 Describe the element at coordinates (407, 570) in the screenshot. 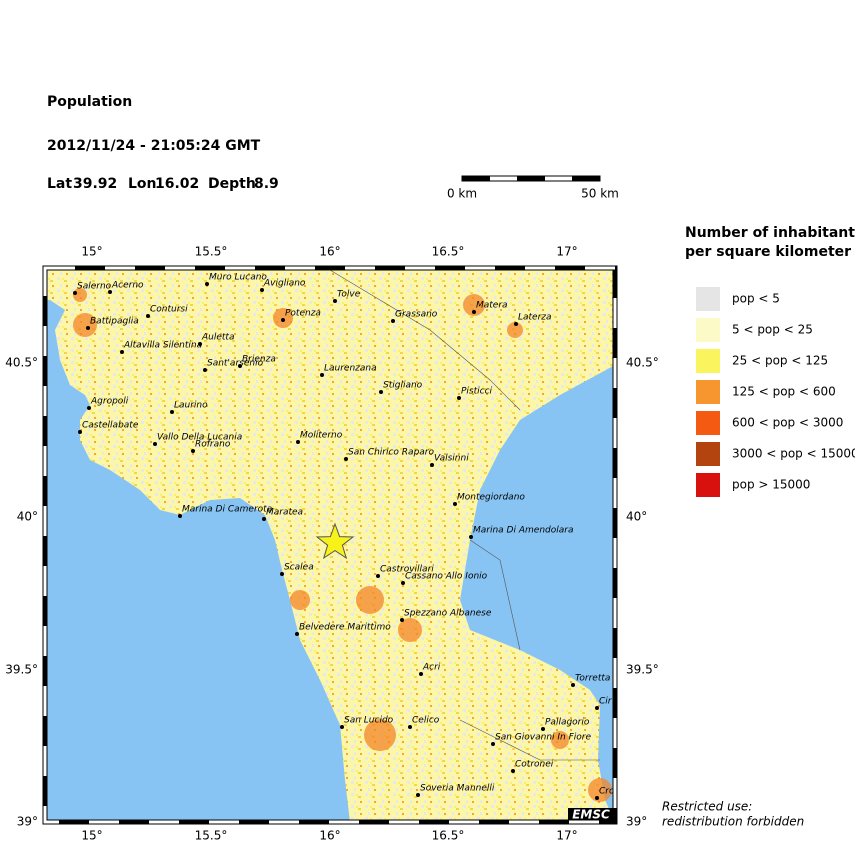

I see `town-label: Castrovillari` at that location.